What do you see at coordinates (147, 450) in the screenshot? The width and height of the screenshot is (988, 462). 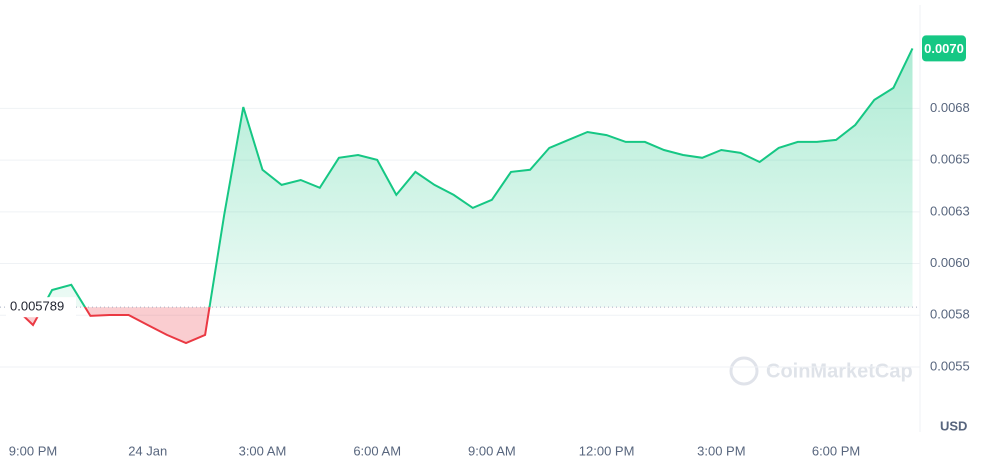 I see `x-tick-label: 24 Jan` at bounding box center [147, 450].